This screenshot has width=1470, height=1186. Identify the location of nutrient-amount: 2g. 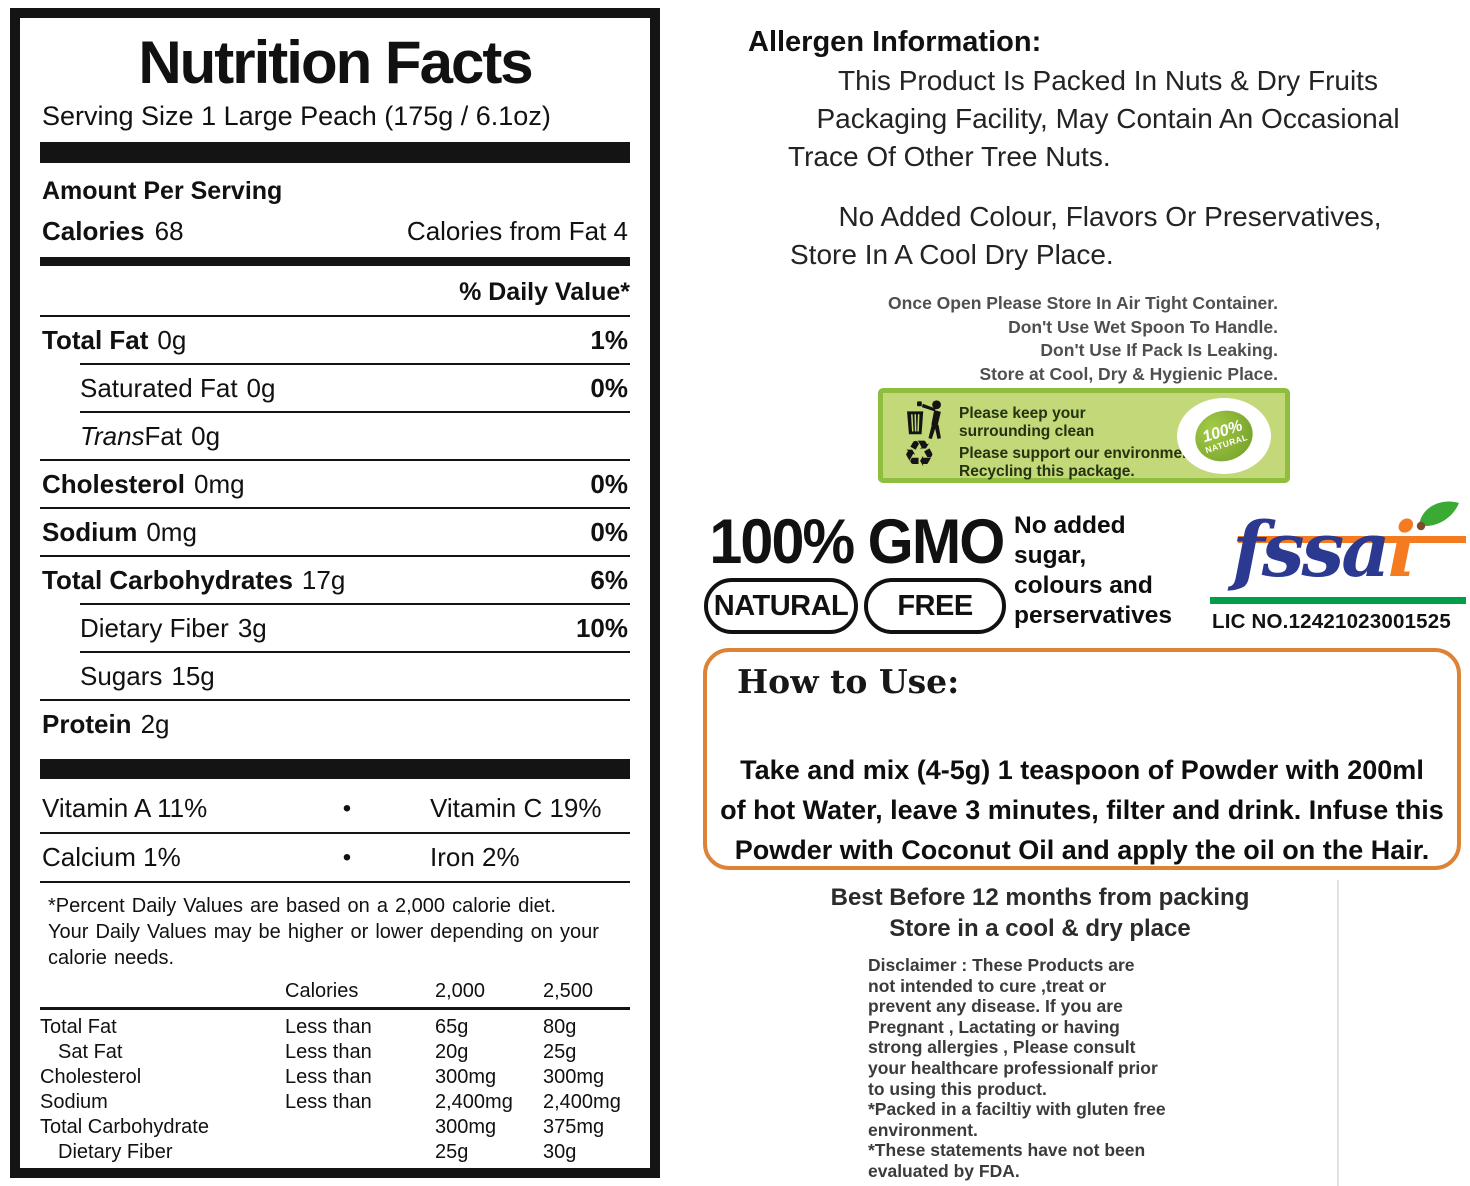
(155, 724).